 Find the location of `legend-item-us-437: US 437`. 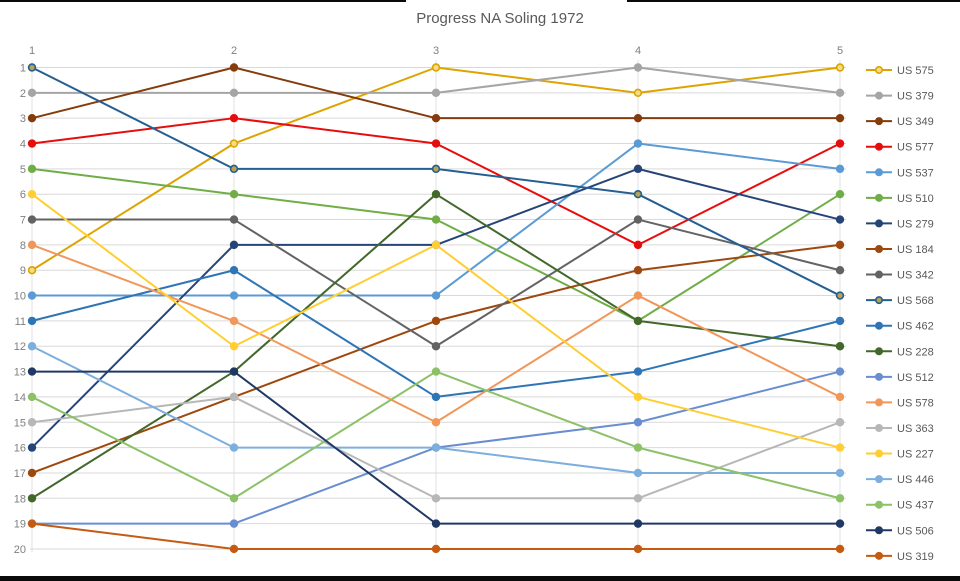

legend-item-us-437: US 437 is located at coordinates (900, 506).